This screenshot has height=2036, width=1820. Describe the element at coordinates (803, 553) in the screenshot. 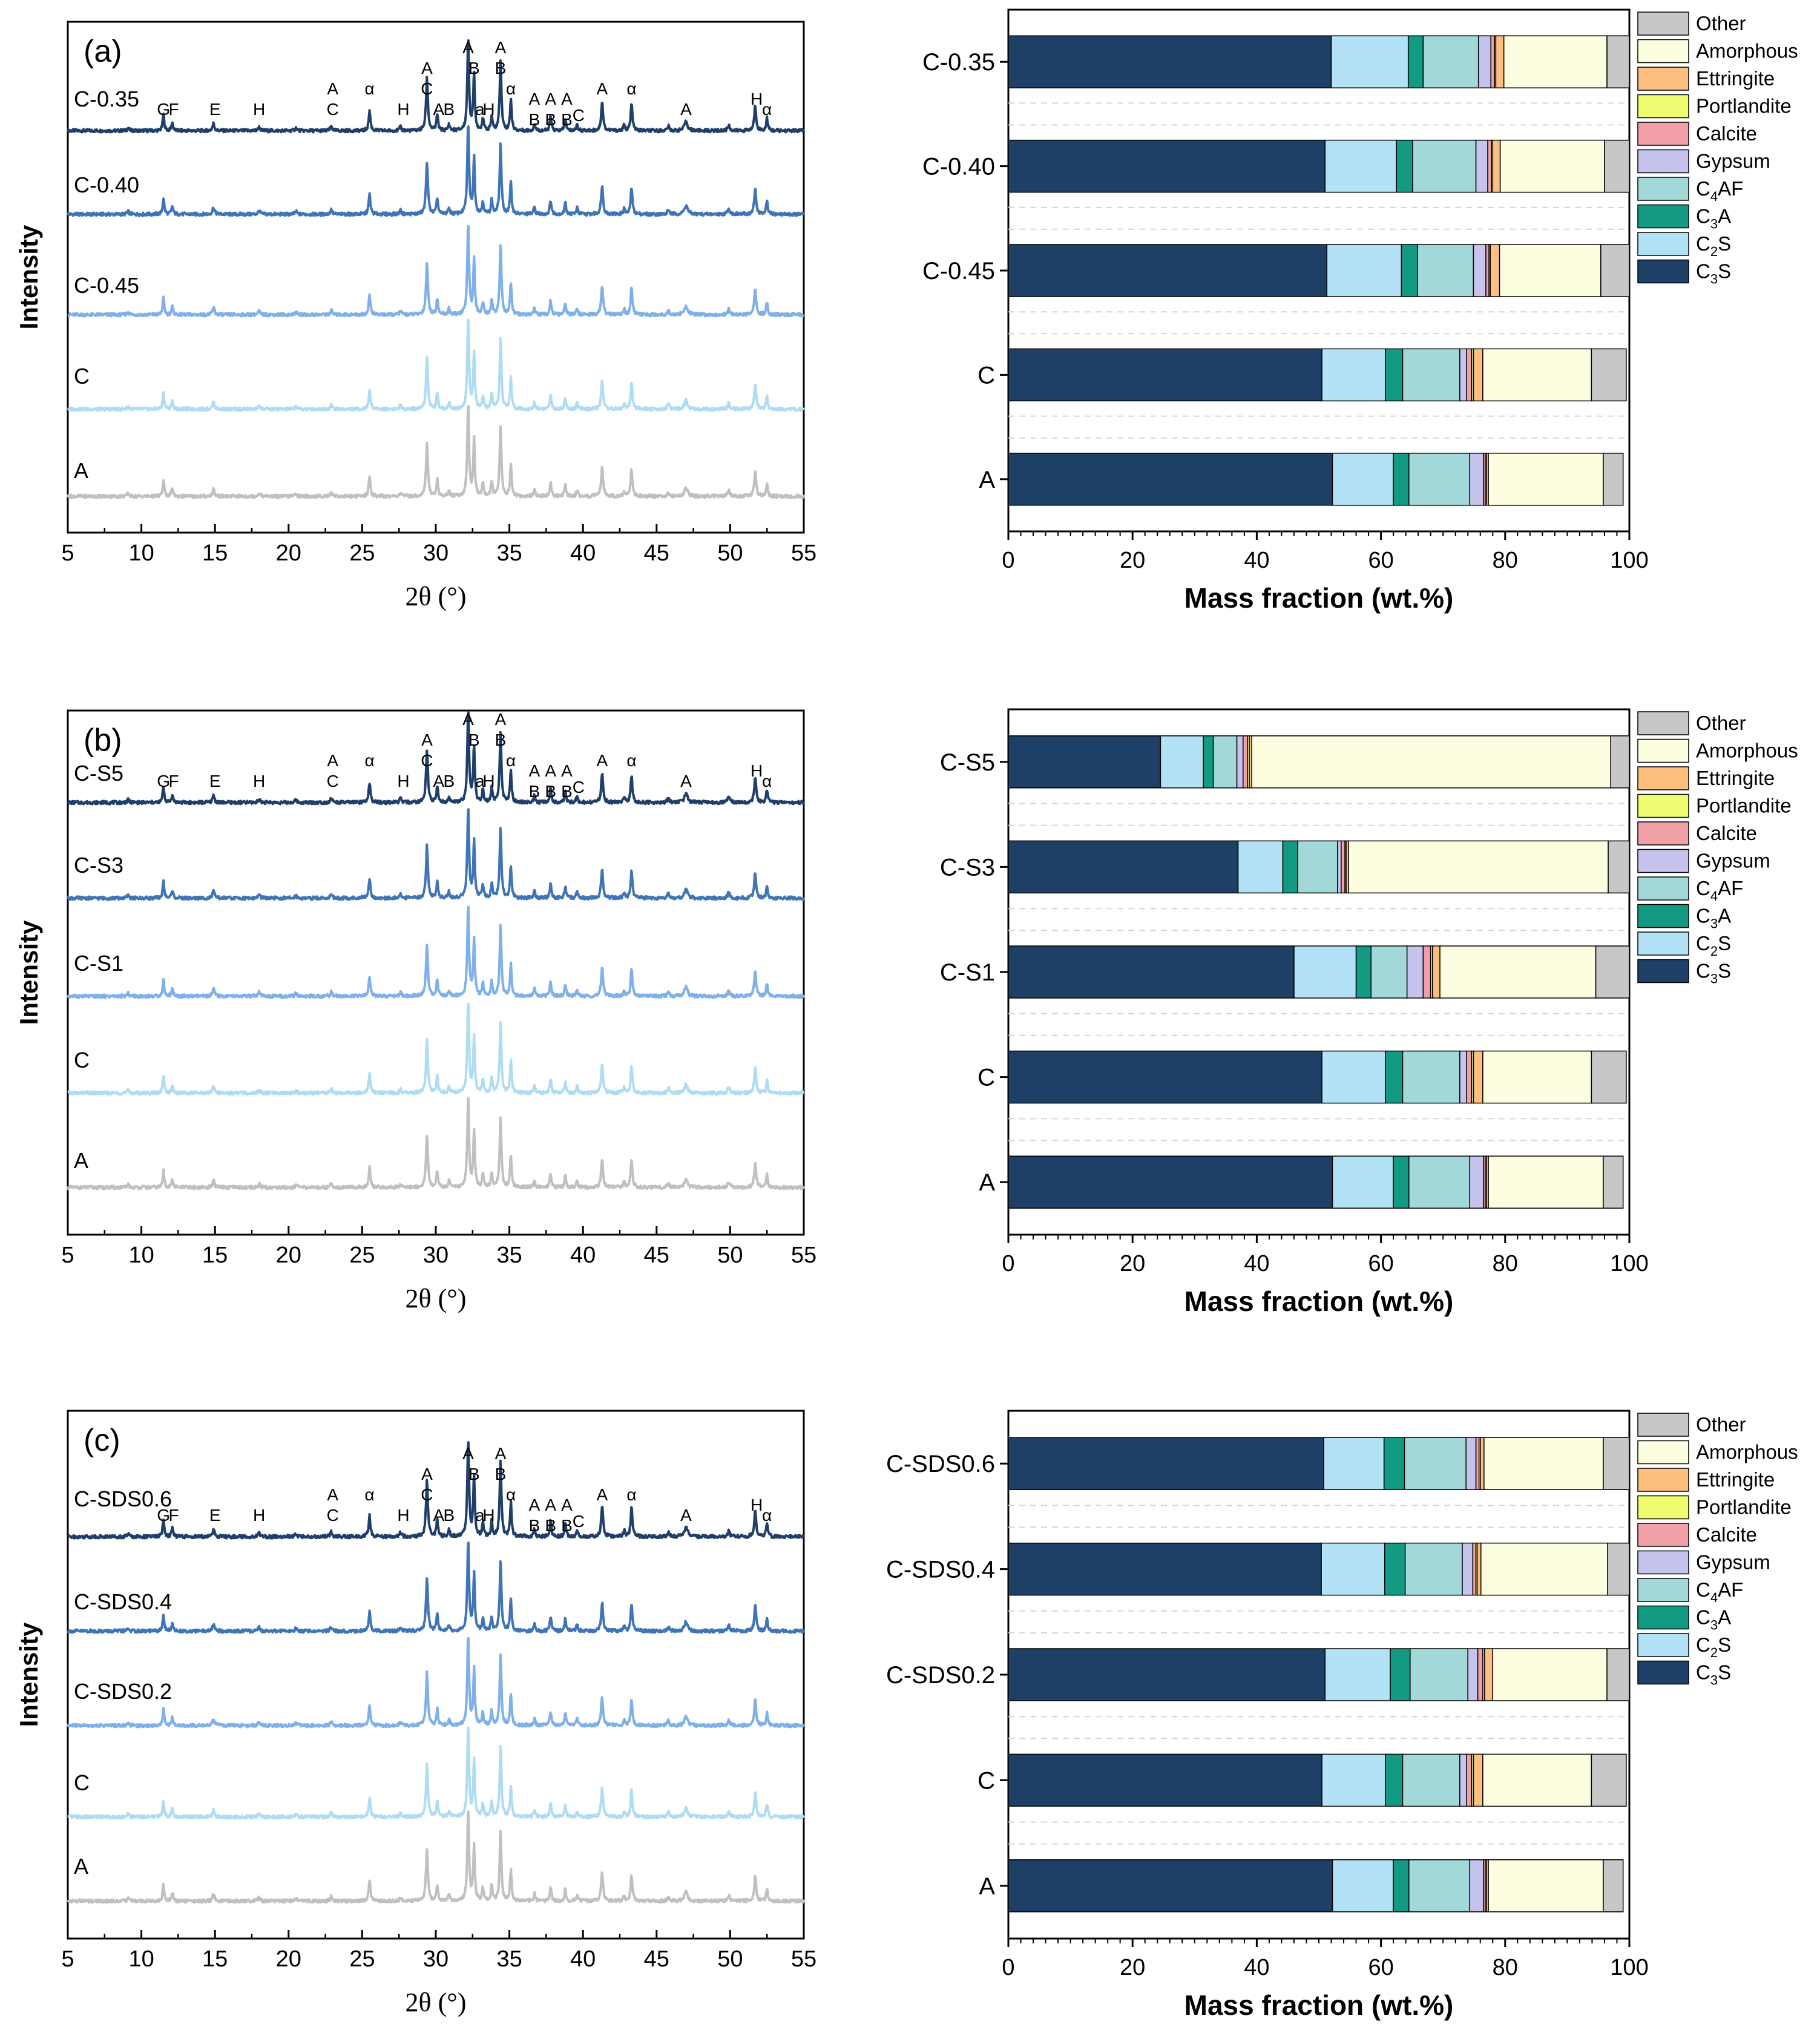

I see `x-tick-label: 55` at that location.